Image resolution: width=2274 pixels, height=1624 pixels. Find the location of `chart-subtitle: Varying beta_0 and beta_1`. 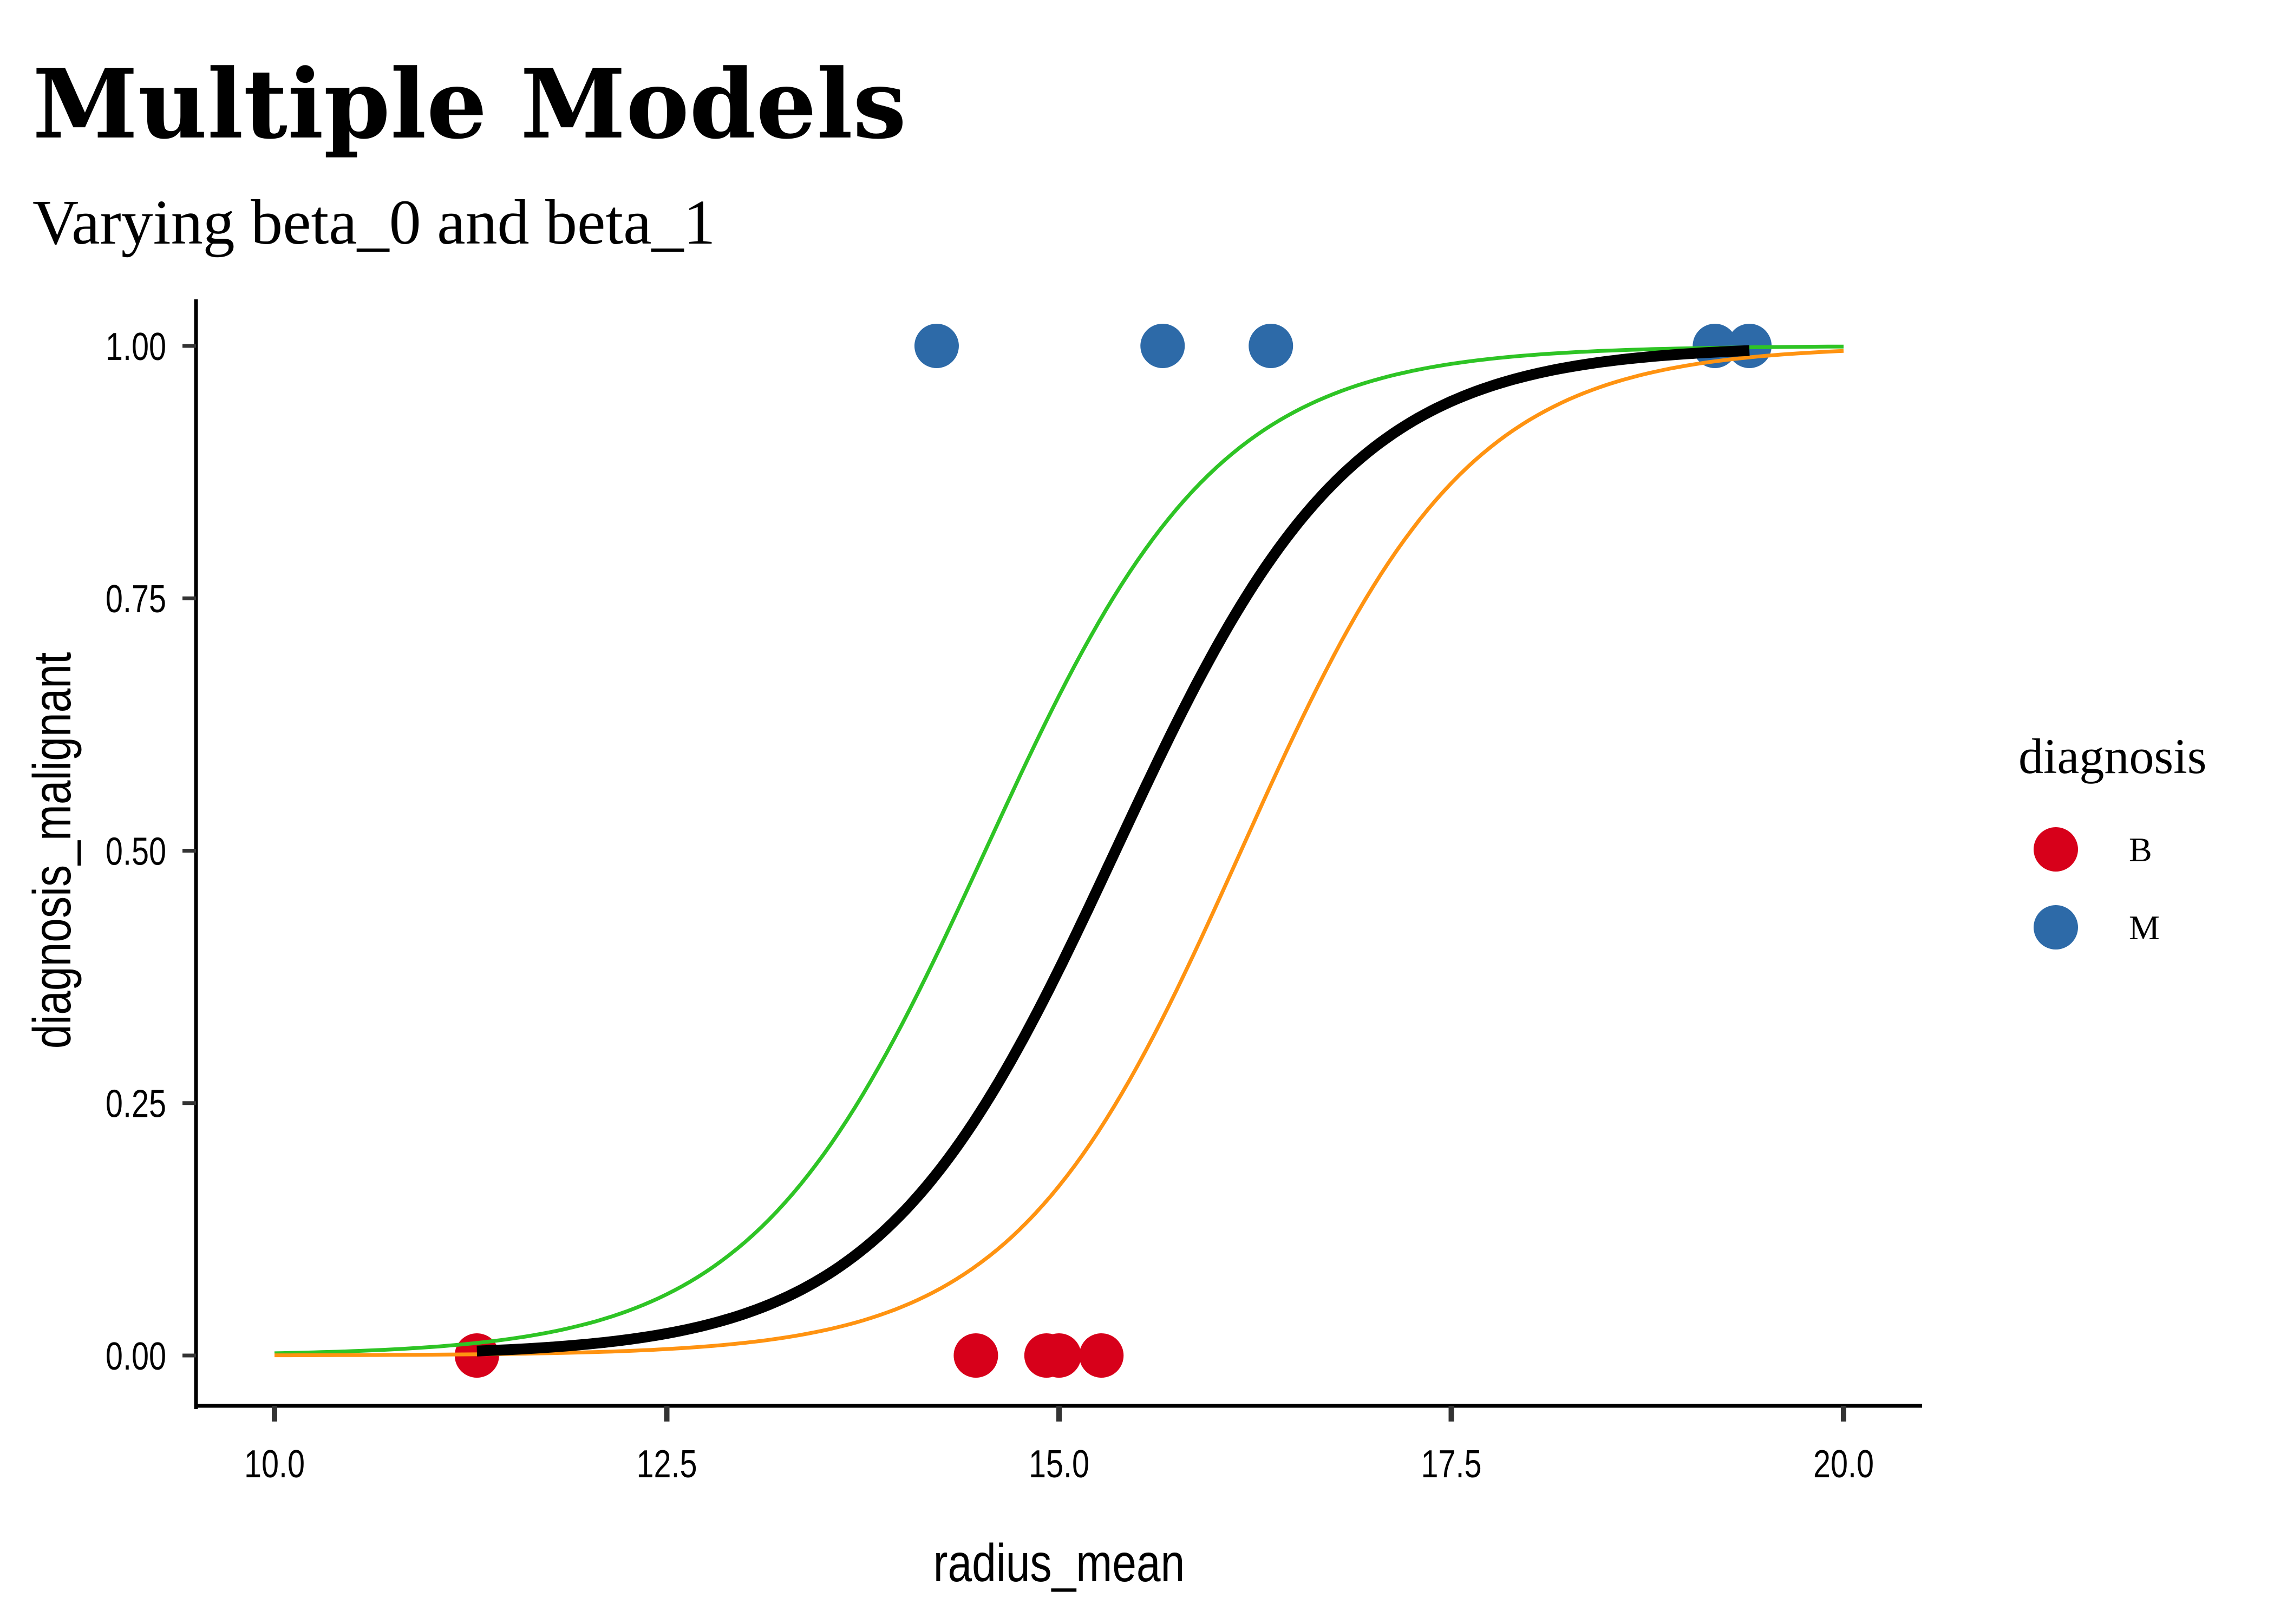

chart-subtitle: Varying beta_0 and beta_1 is located at coordinates (374, 222).